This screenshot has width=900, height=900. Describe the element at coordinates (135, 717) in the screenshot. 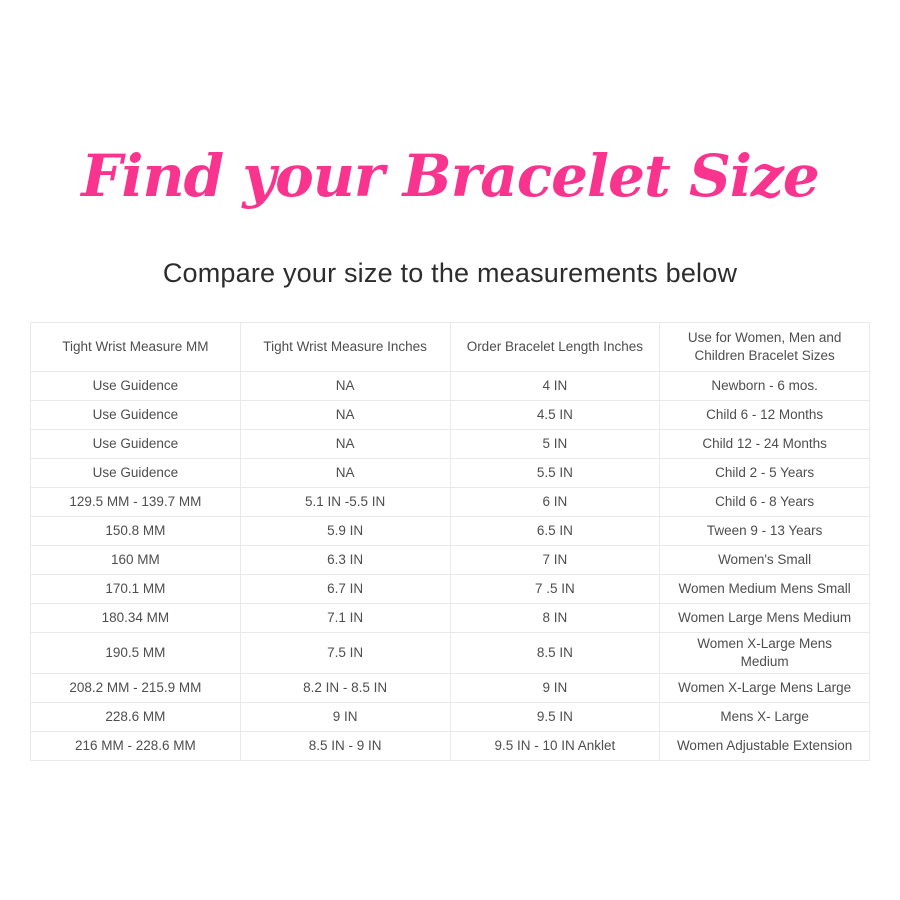

I see `table-cell: 228.6 MM` at that location.